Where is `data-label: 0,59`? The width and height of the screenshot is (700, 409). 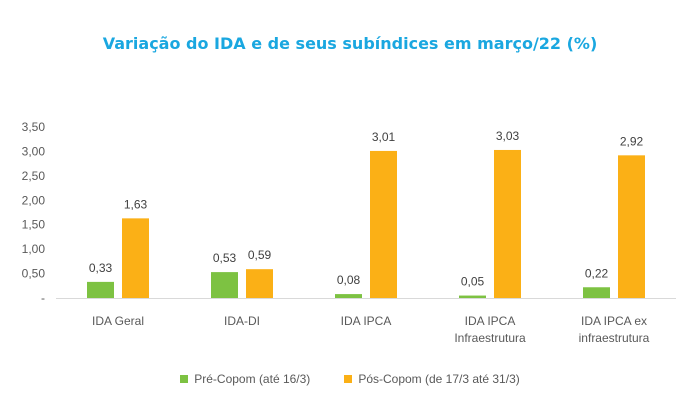
data-label: 0,59 is located at coordinates (260, 255).